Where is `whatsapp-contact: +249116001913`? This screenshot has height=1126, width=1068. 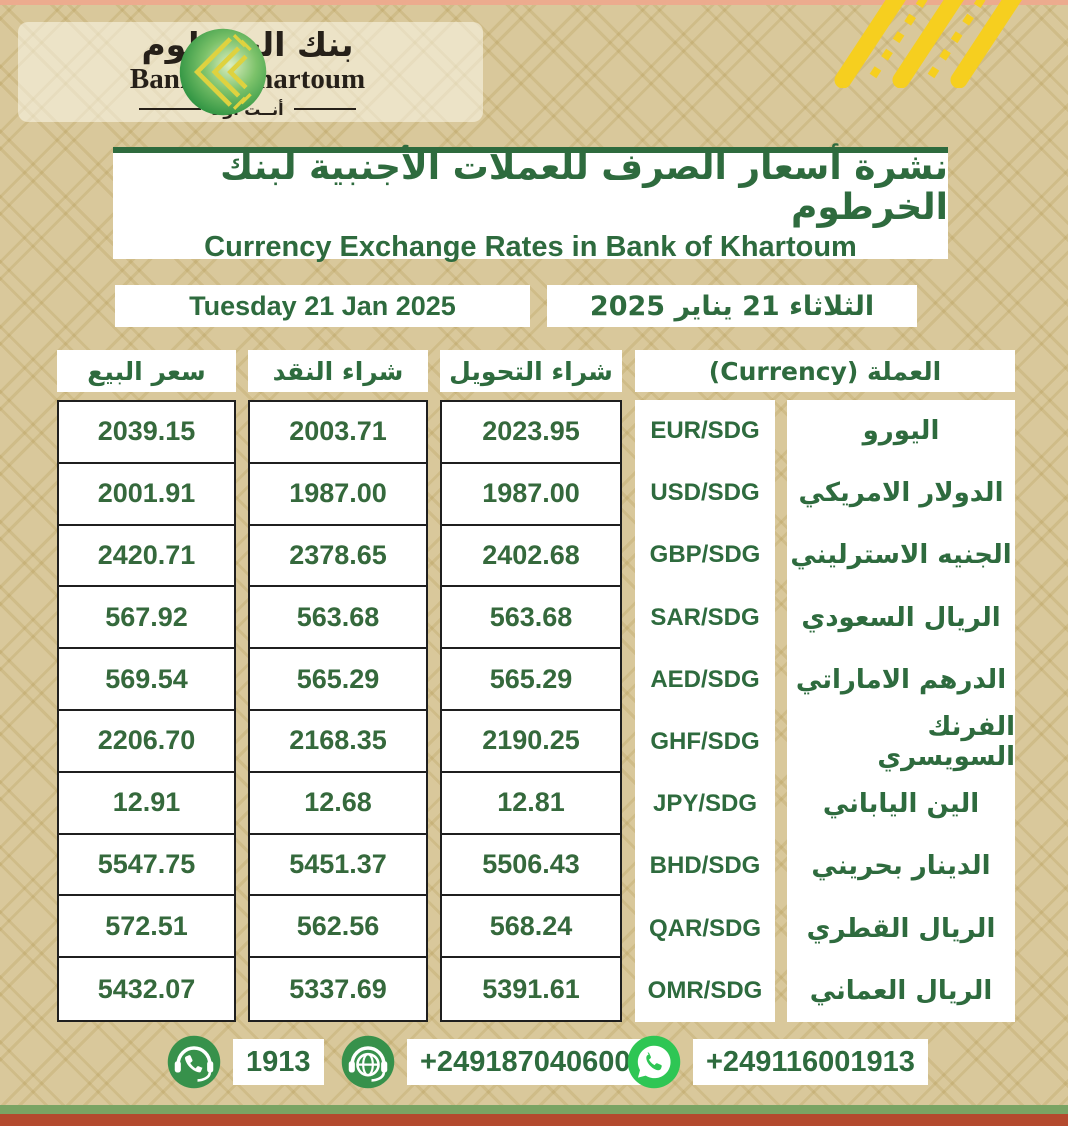 whatsapp-contact: +249116001913 is located at coordinates (777, 1062).